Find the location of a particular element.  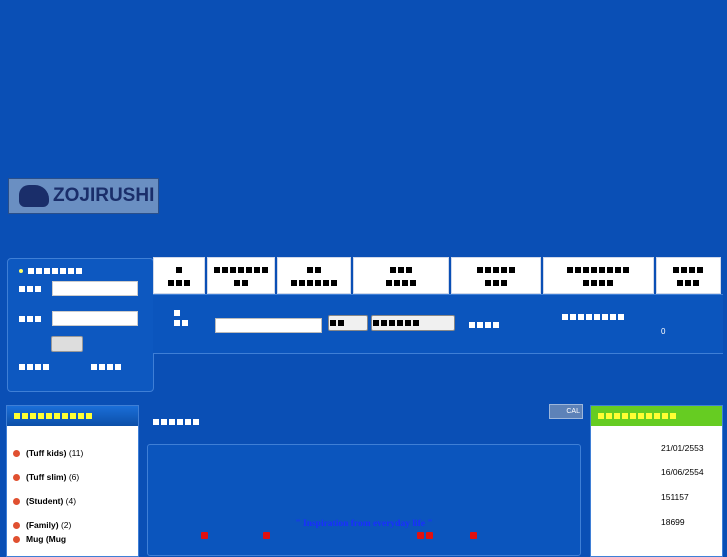

product-count-label is located at coordinates (484, 324).